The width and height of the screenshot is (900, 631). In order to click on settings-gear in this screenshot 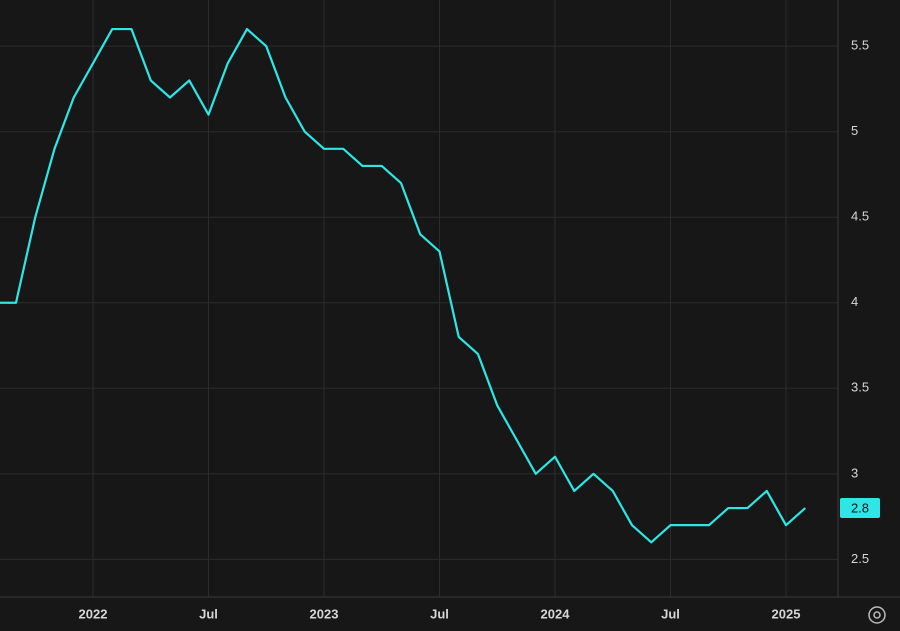, I will do `click(877, 615)`.